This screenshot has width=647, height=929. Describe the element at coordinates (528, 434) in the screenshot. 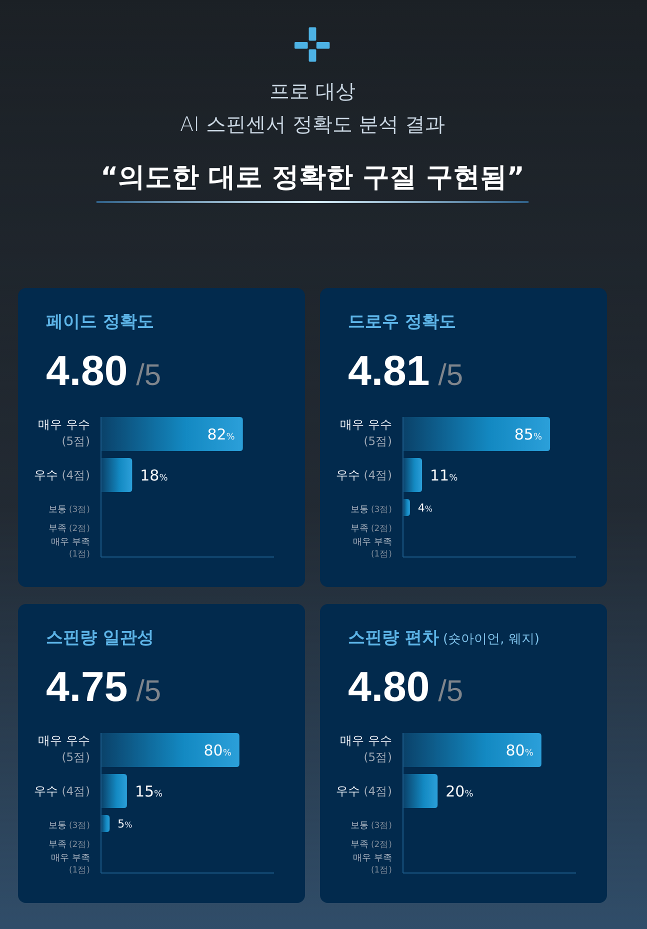

I see `data-label: 85%` at that location.